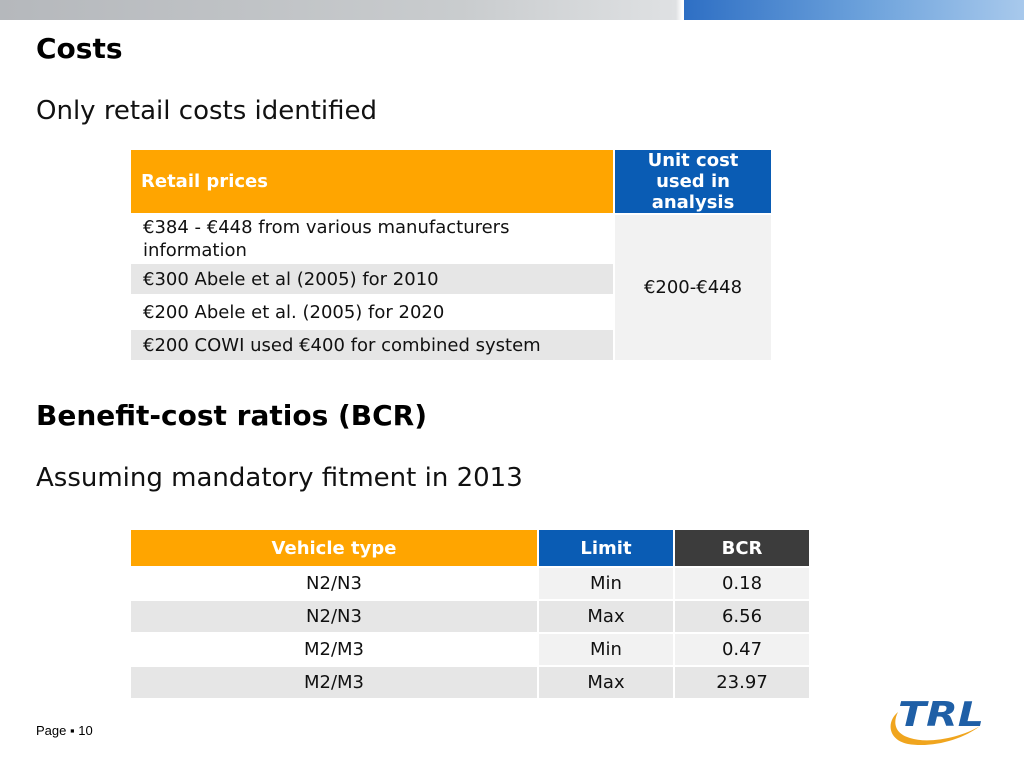 This screenshot has width=1024, height=768. Describe the element at coordinates (742, 649) in the screenshot. I see `bcr-value-cell: 0.47` at that location.